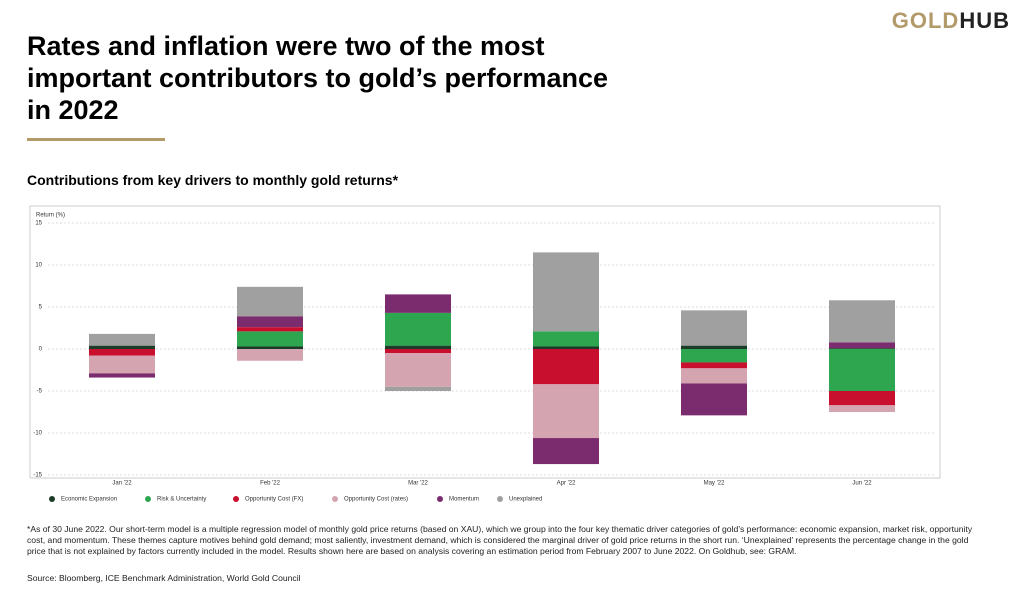  Describe the element at coordinates (41, 308) in the screenshot. I see `y-tick-label: 5` at that location.